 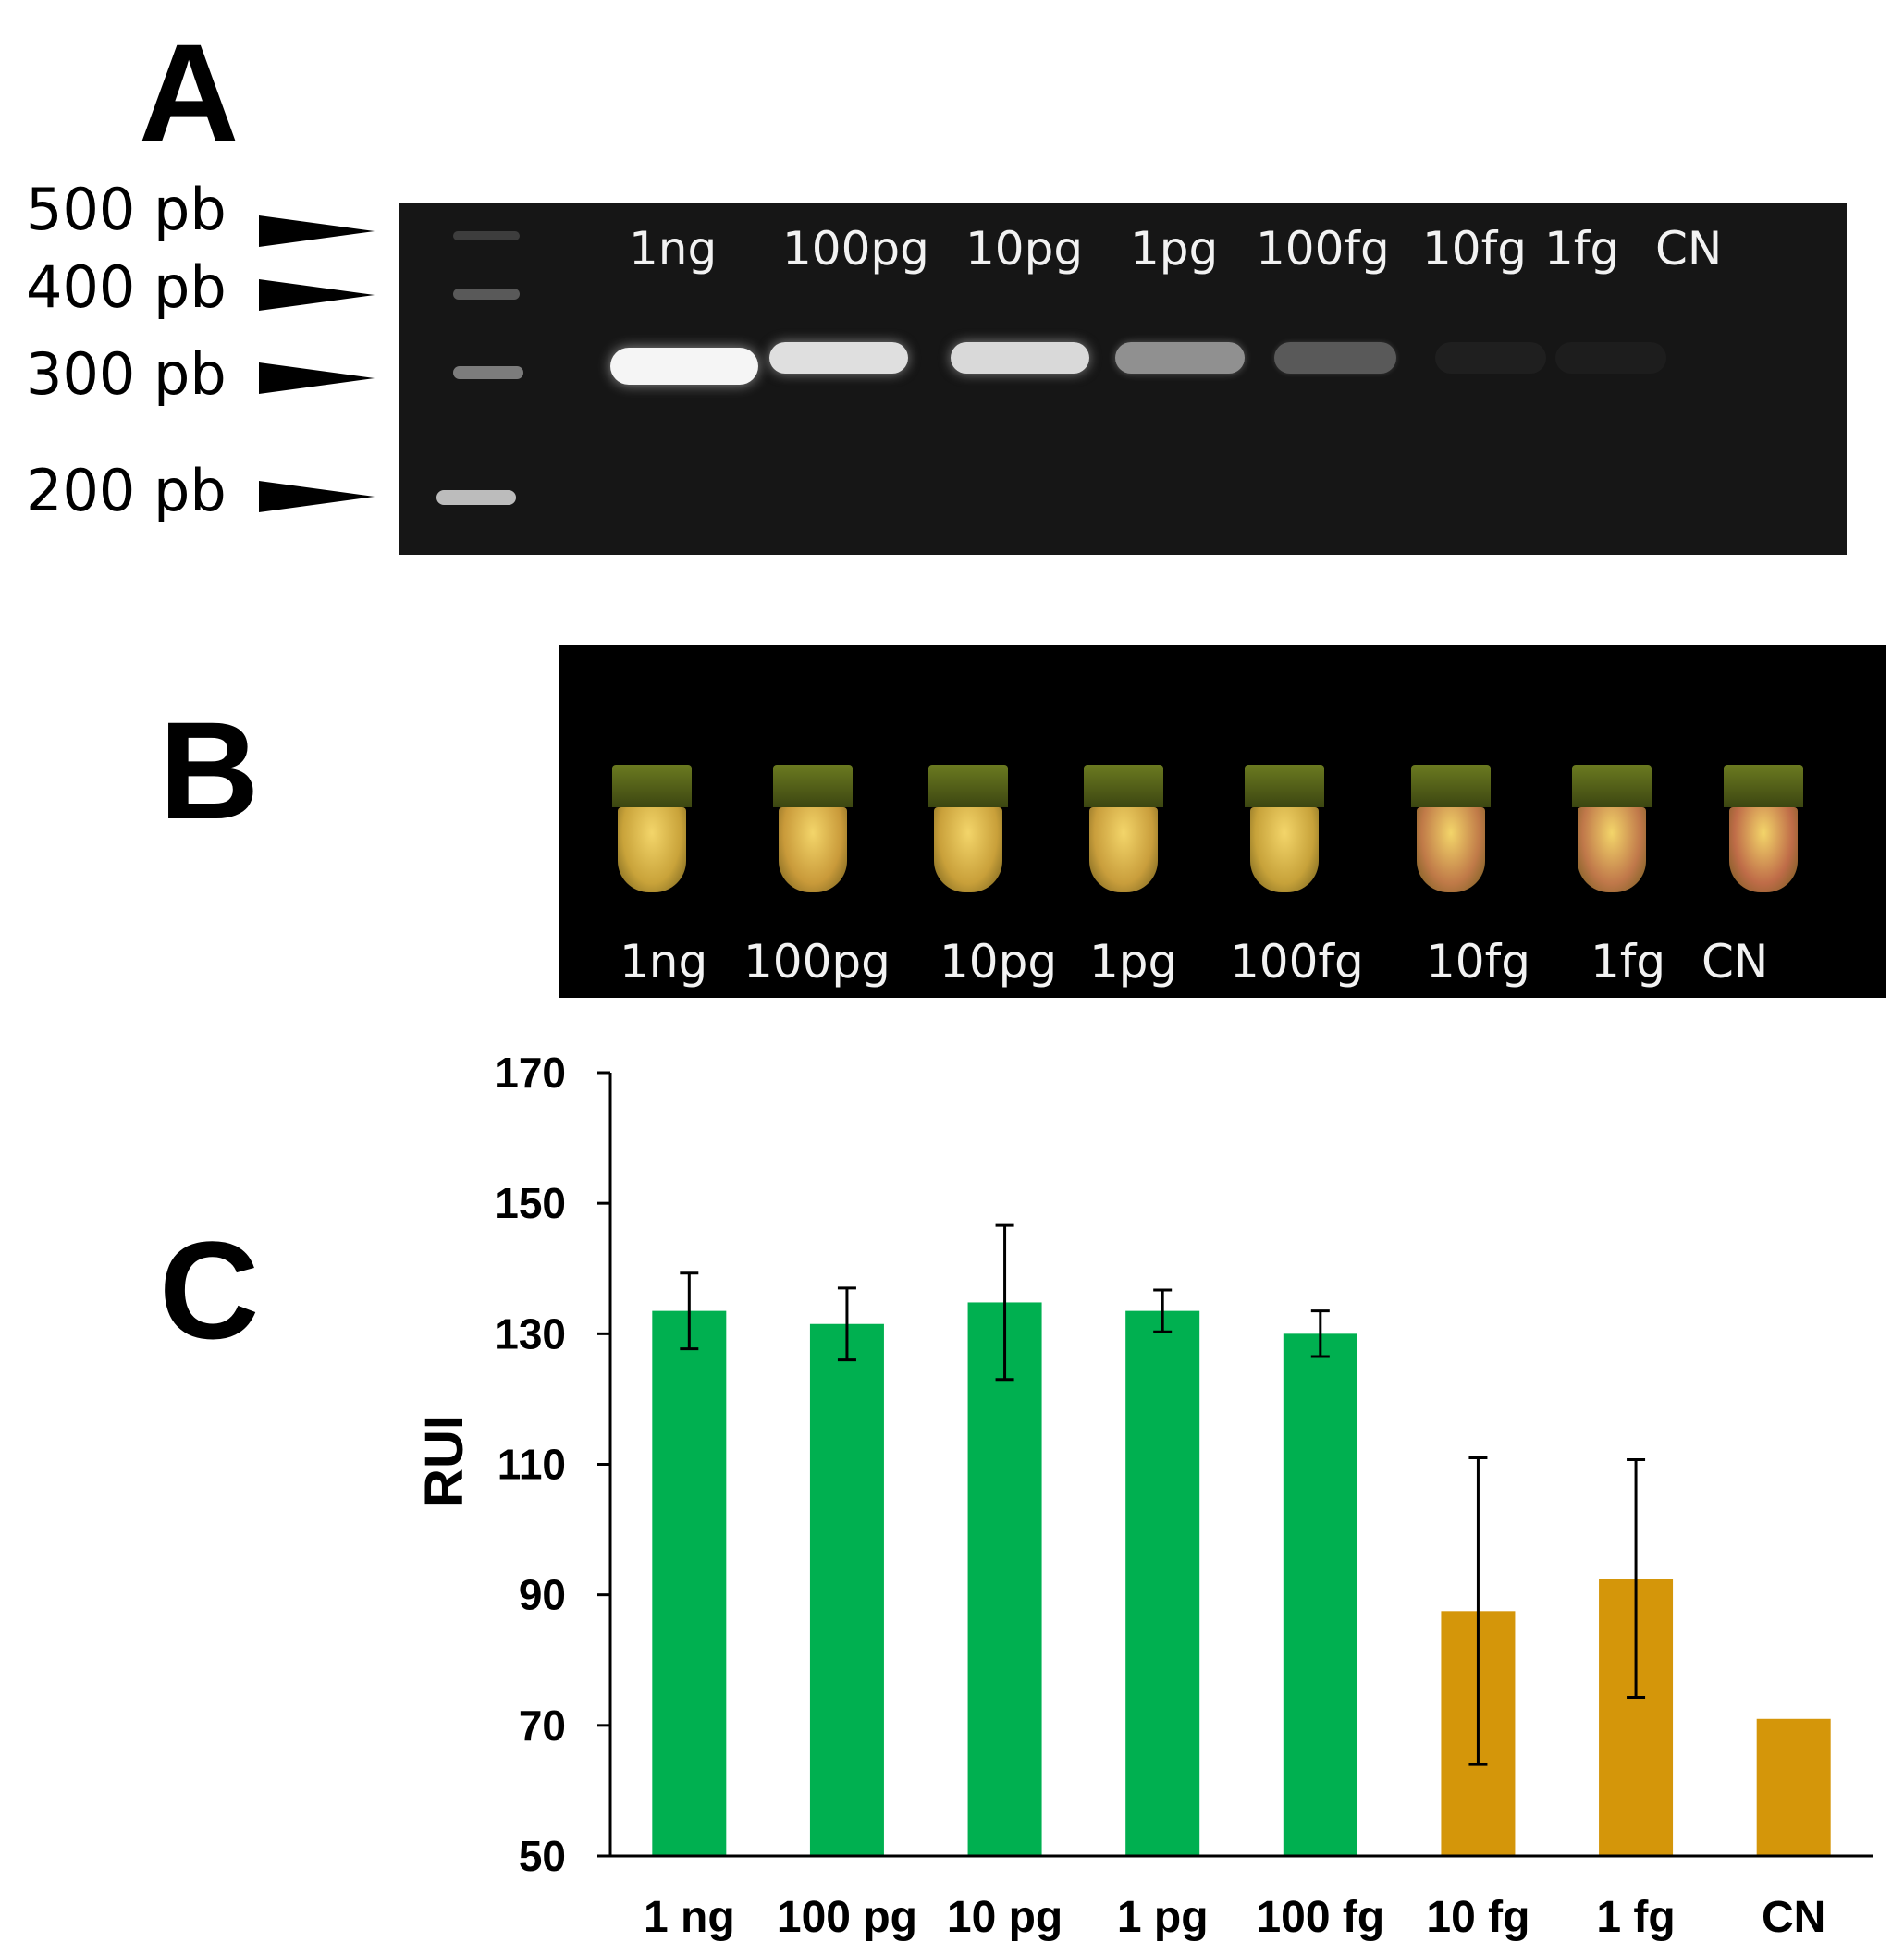 What do you see at coordinates (531, 1465) in the screenshot?
I see `y-tick-label: 110` at bounding box center [531, 1465].